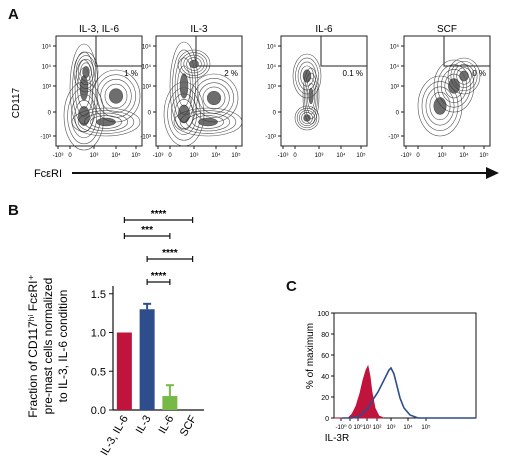  I want to click on bar-y-tick-label: 0.0, so click(98, 411).